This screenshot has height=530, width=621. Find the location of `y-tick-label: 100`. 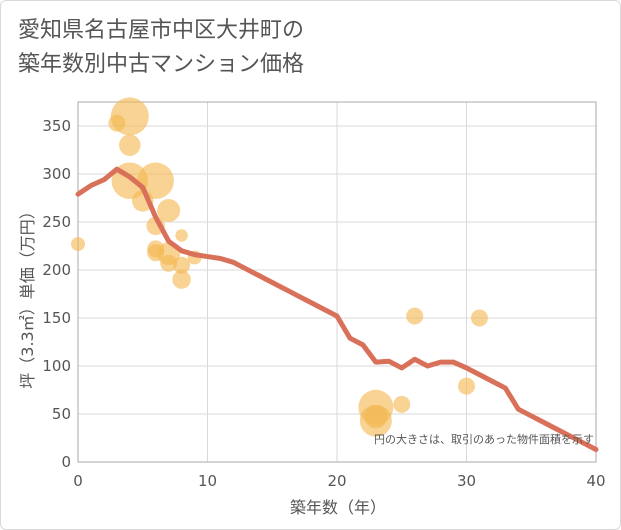

y-tick-label: 100 is located at coordinates (56, 366).